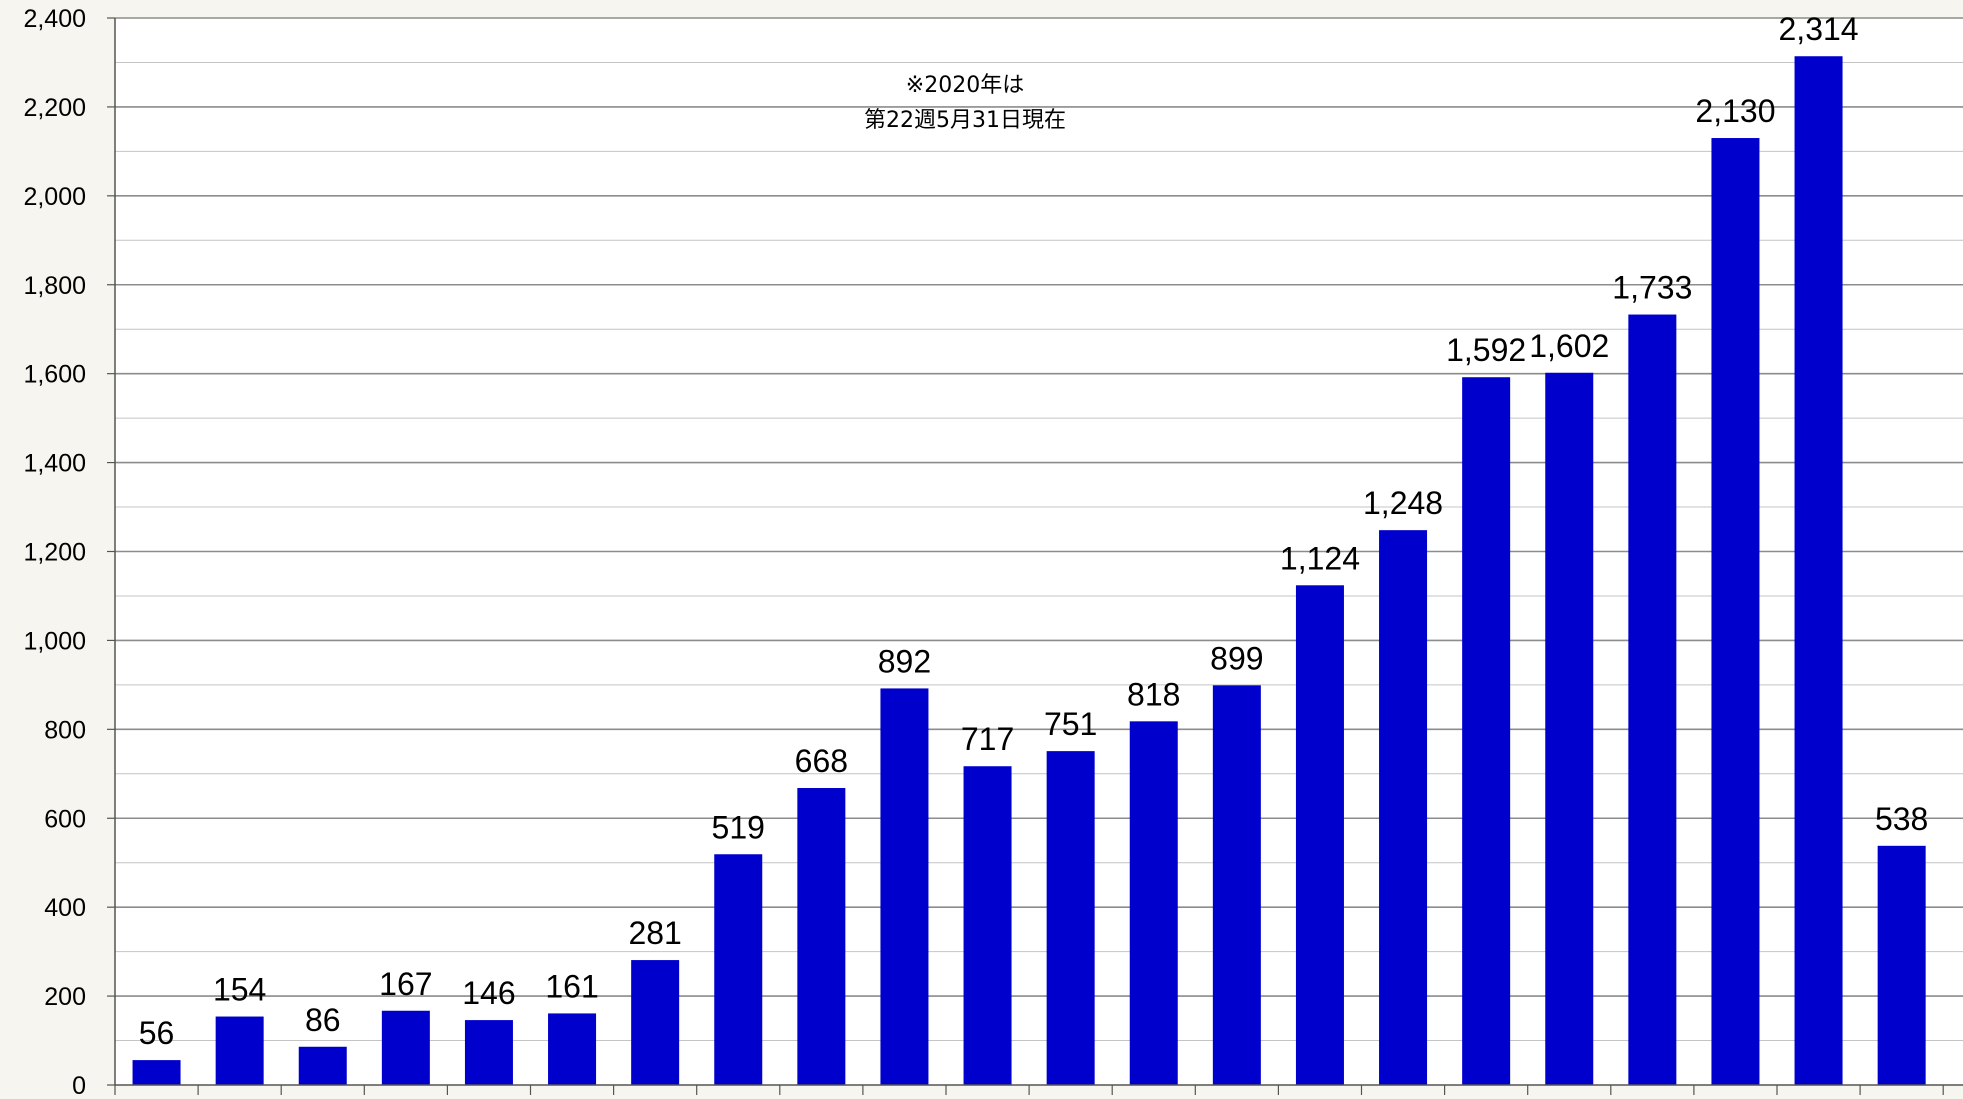 The height and width of the screenshot is (1099, 1963). I want to click on bar-value-label: 154, so click(239, 990).